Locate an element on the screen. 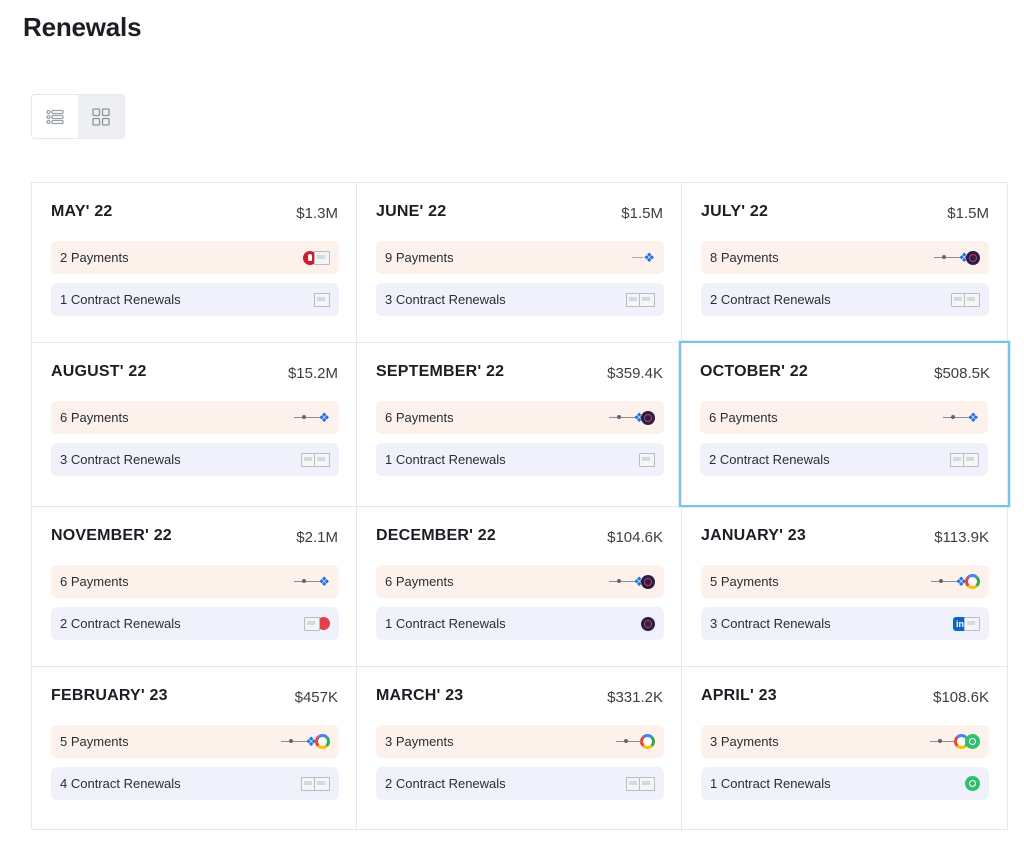 The width and height of the screenshot is (1024, 851). payments-row: 9 Payments —— ❖ is located at coordinates (520, 257).